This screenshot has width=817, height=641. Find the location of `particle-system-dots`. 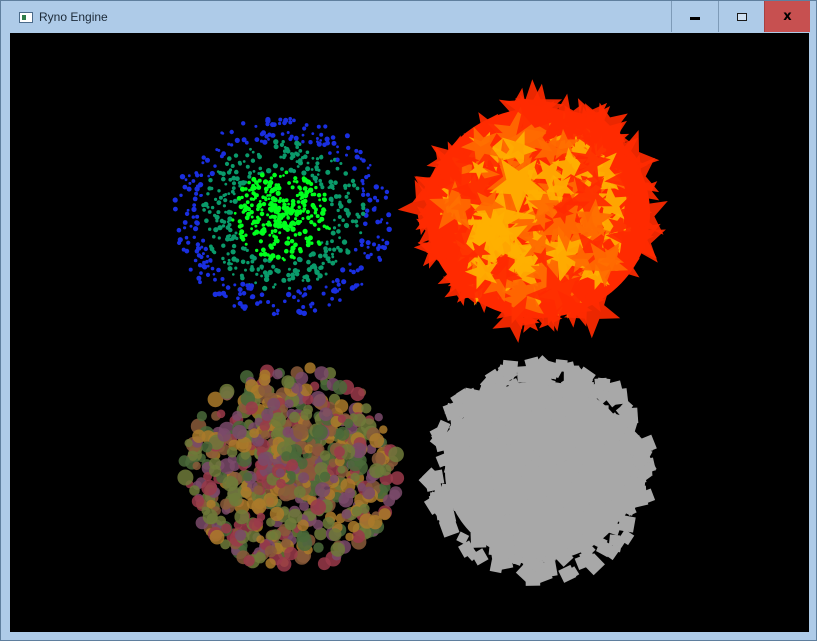

particle-system-dots is located at coordinates (282, 216).